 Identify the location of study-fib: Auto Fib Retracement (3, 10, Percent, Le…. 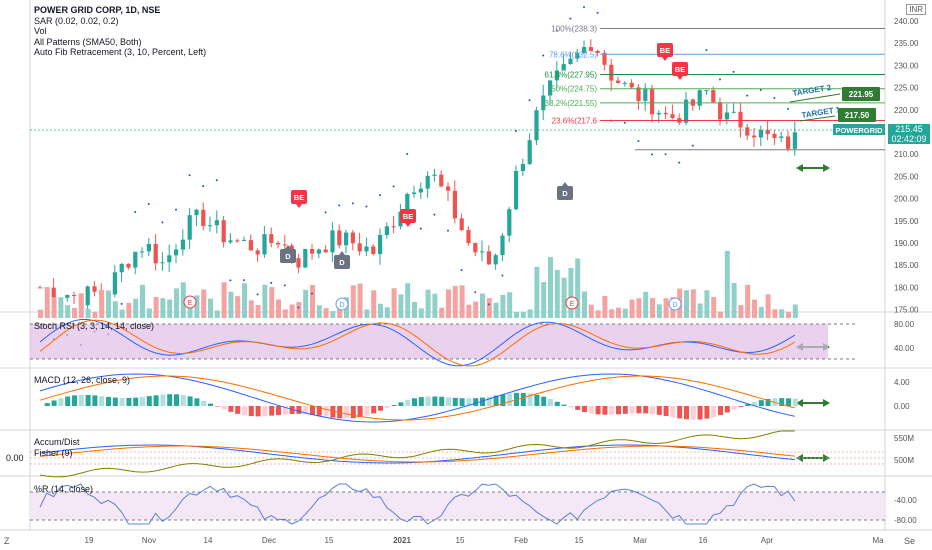
(120, 52).